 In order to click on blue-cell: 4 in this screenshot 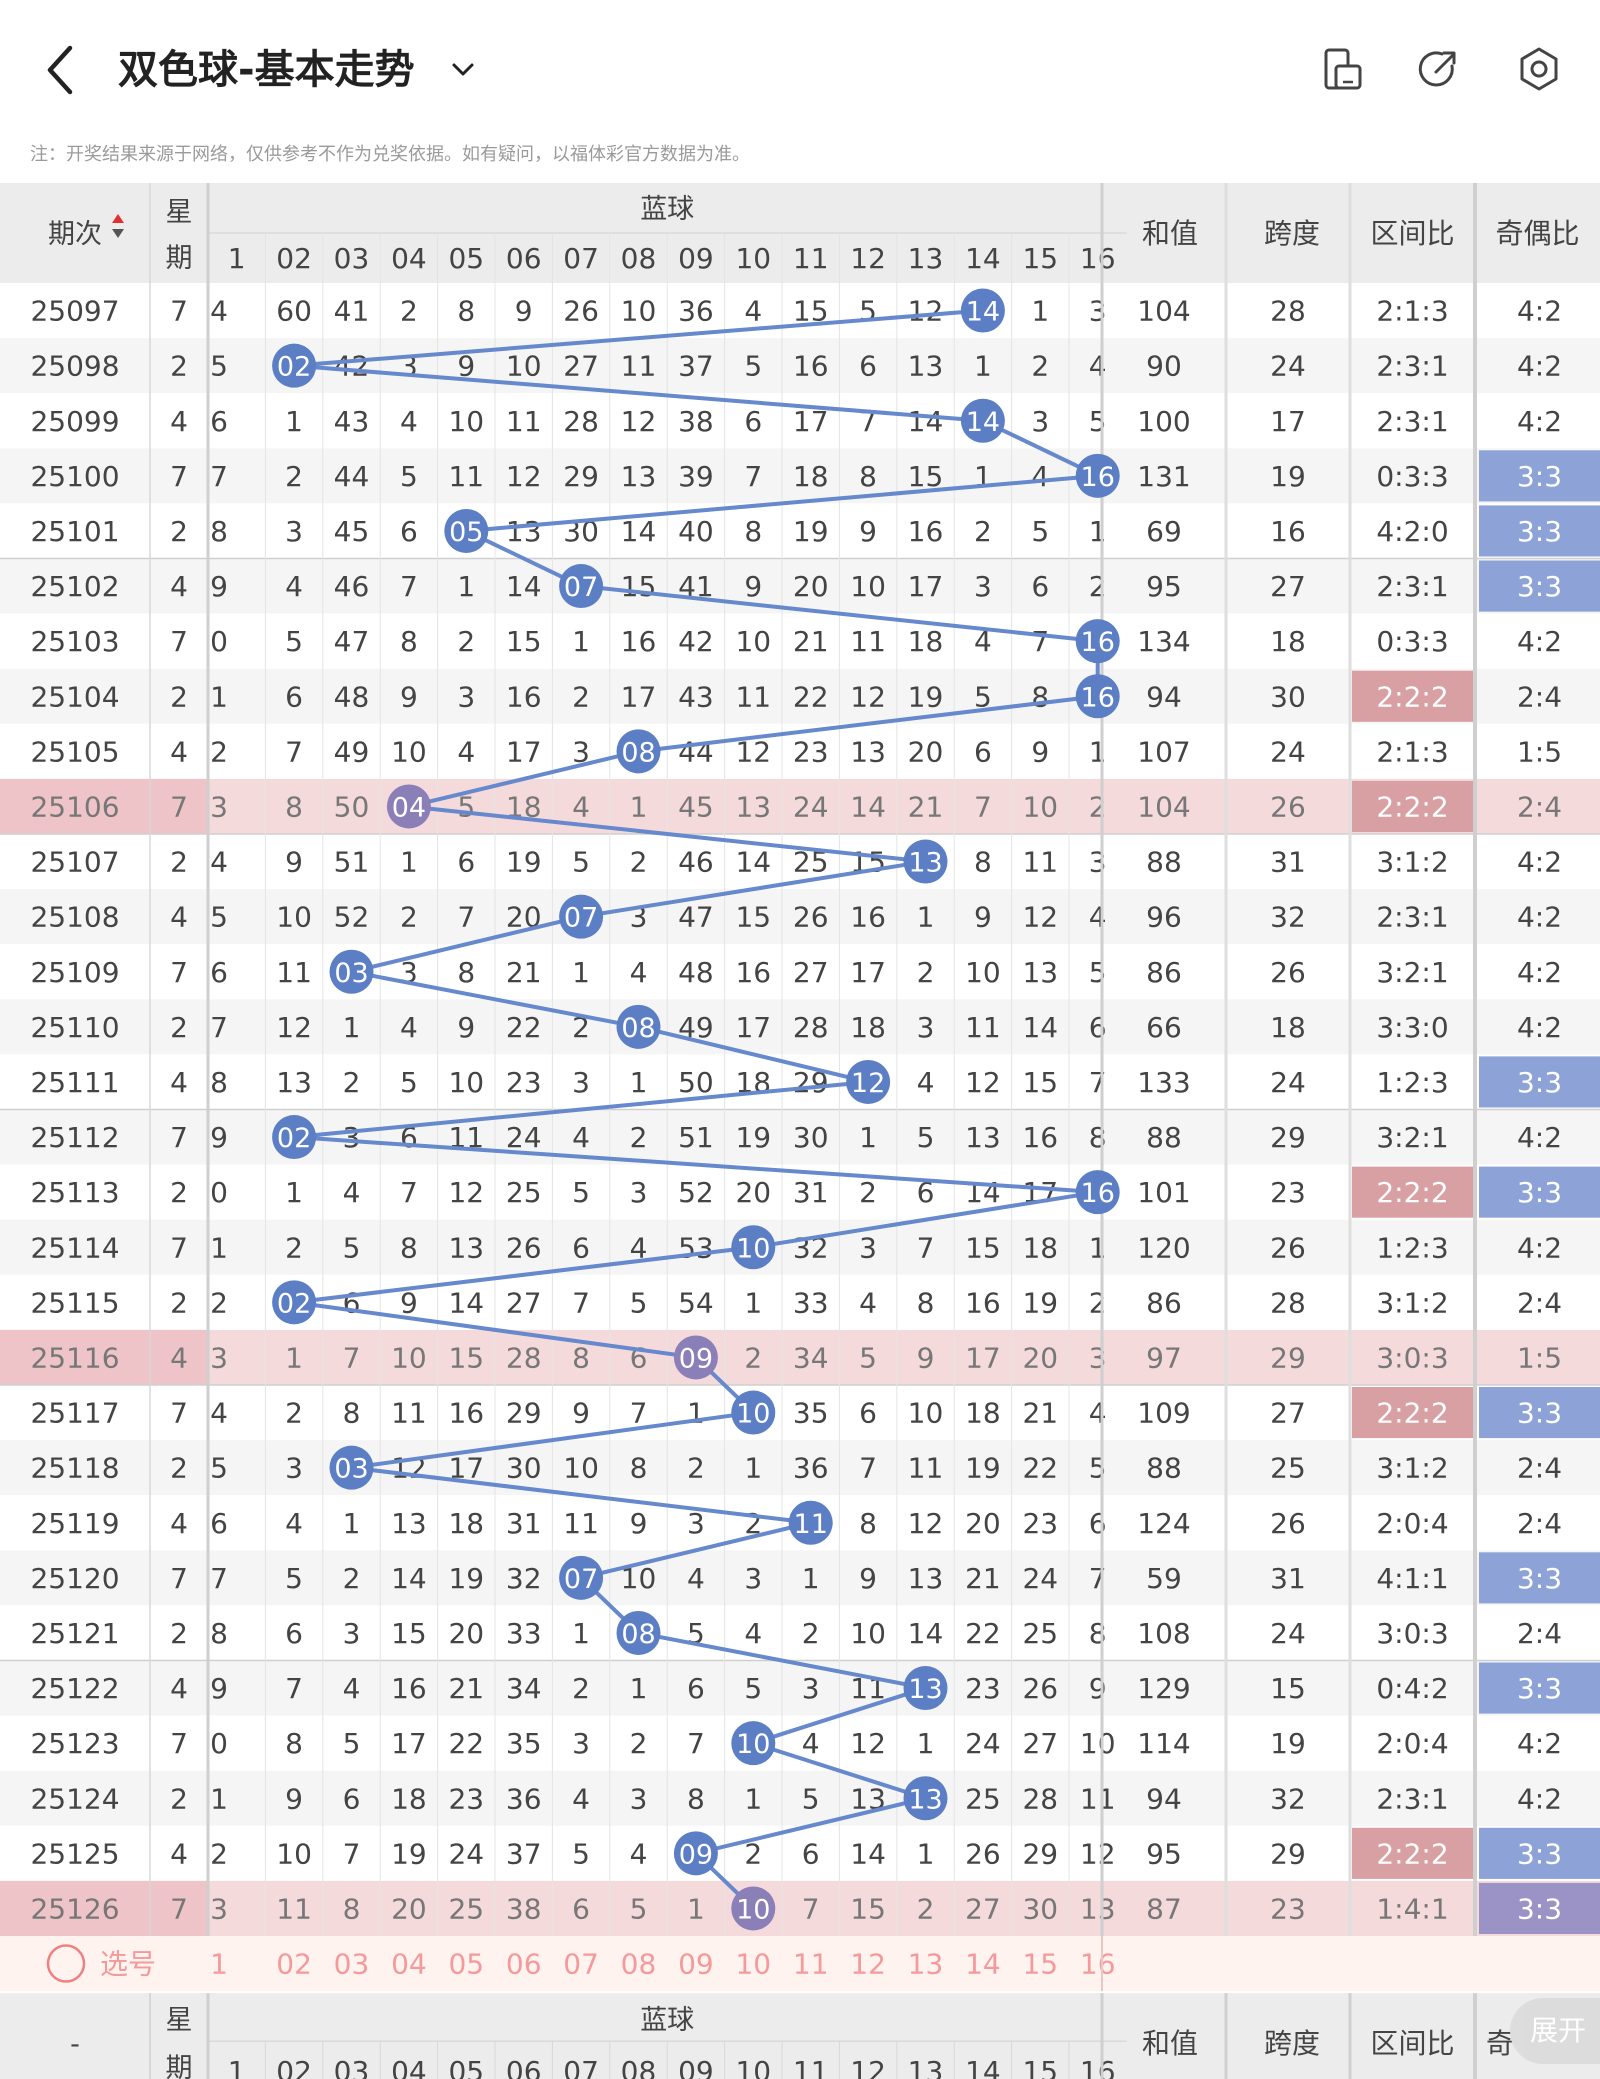, I will do `click(581, 1798)`.